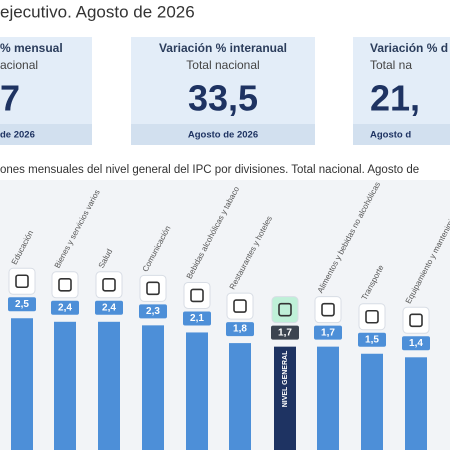  Describe the element at coordinates (31, 48) in the screenshot. I see `card-title: % mensual` at that location.